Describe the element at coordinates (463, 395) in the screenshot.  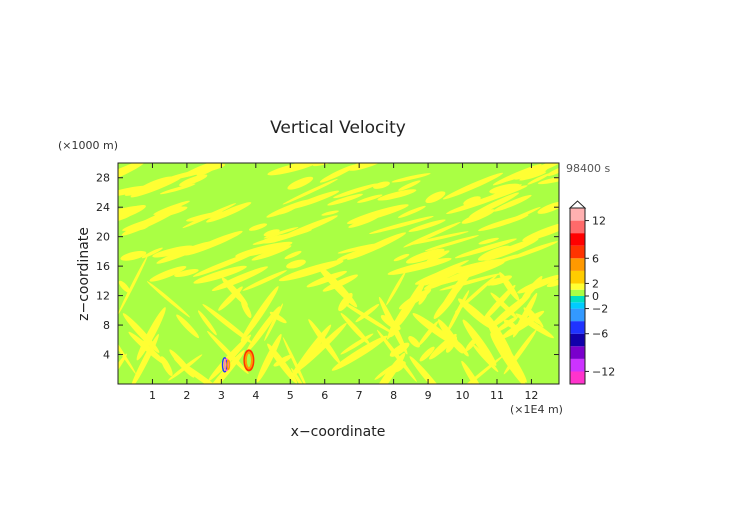
I see `x-tick-label: 10` at that location.